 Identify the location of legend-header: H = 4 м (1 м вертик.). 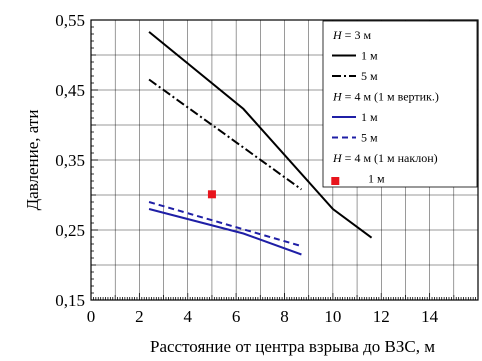
(385, 97).